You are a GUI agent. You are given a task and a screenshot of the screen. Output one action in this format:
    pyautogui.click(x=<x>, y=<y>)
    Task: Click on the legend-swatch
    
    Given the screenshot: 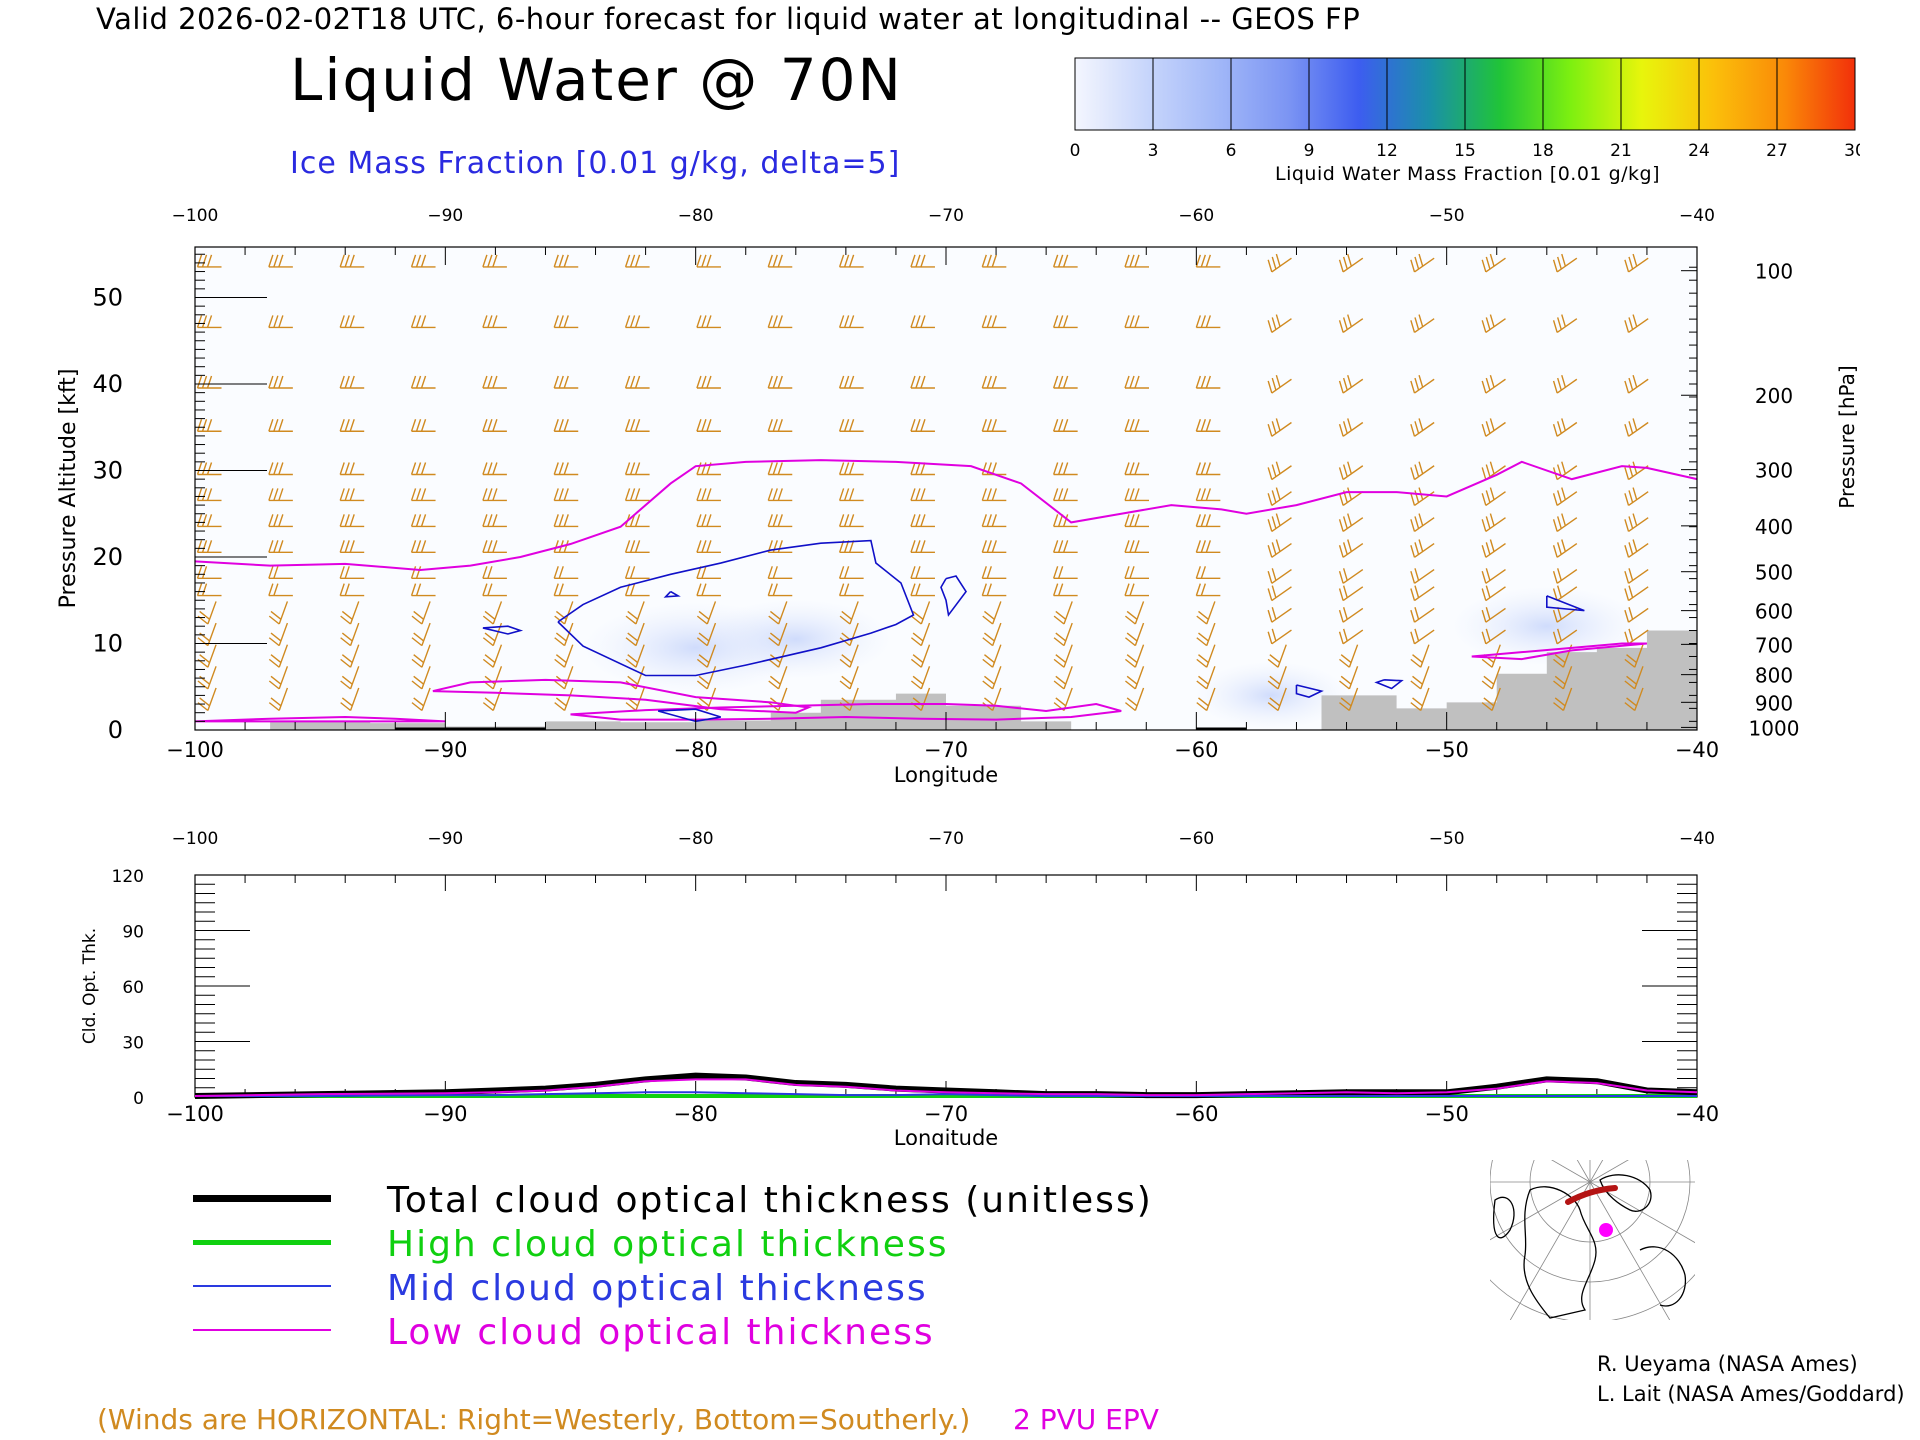 What is the action you would take?
    pyautogui.click(x=262, y=1242)
    